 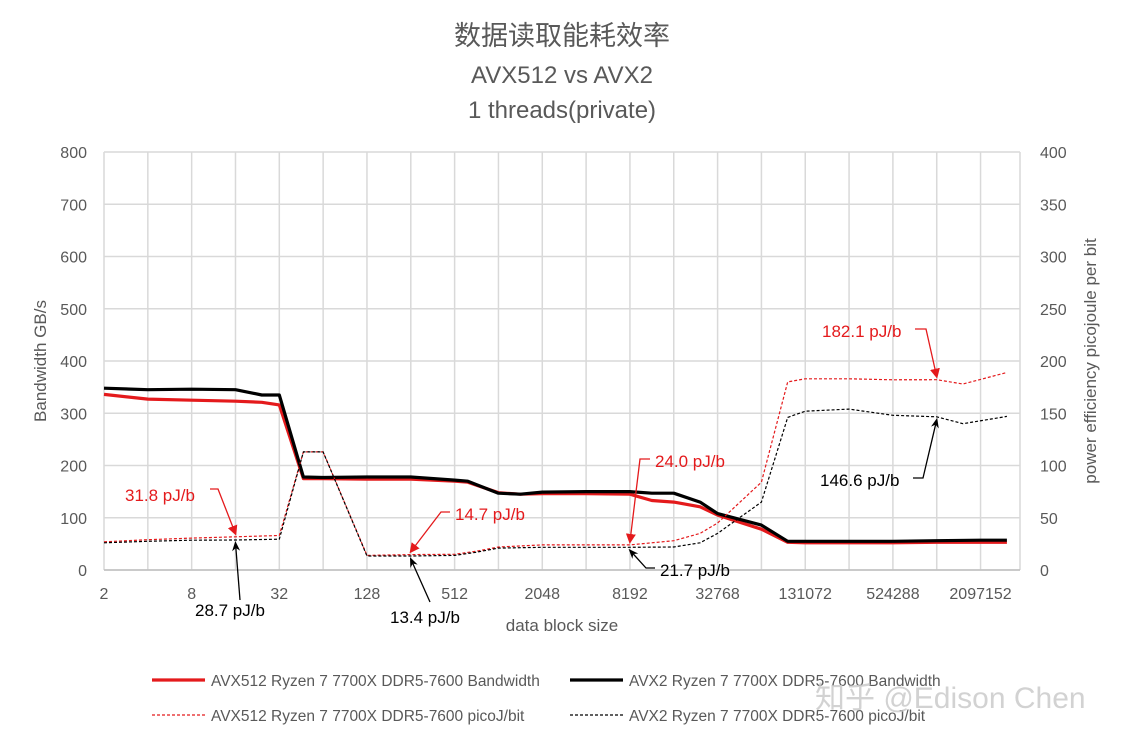 I want to click on y-tick-label: 600, so click(x=73, y=258).